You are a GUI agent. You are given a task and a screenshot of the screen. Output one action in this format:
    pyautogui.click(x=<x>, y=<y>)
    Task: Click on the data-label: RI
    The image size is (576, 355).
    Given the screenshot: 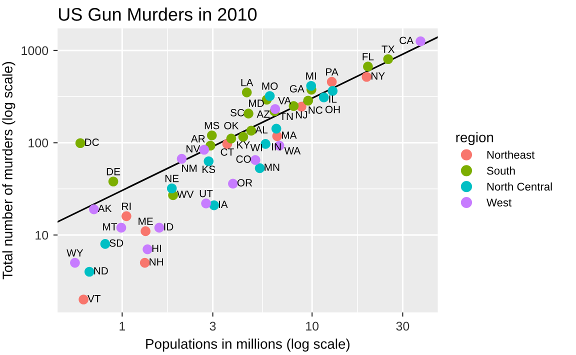 What is the action you would take?
    pyautogui.click(x=126, y=206)
    